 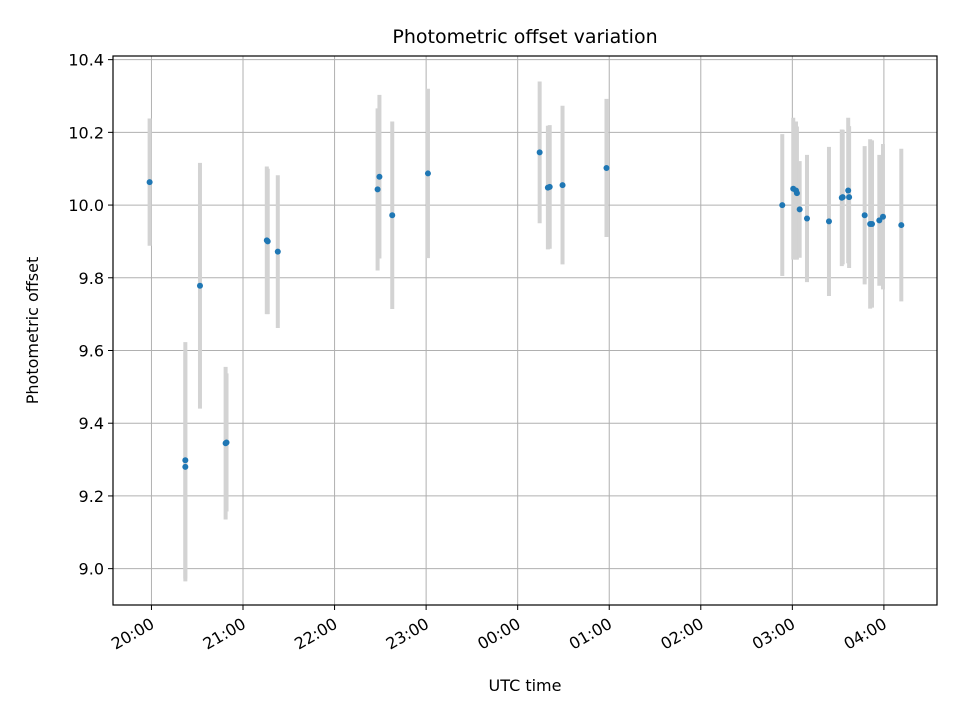 I want to click on y-tick-label: 9.0, so click(x=91, y=569).